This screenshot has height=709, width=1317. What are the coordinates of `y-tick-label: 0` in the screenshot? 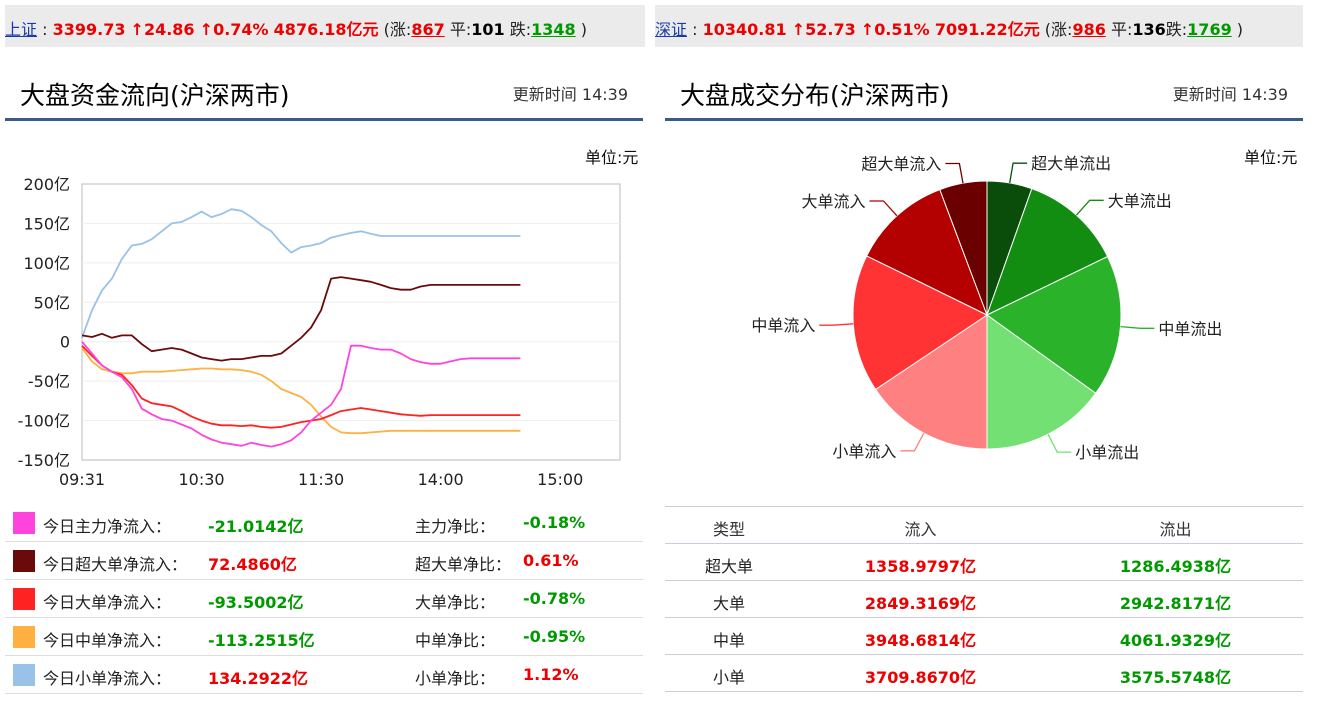 It's located at (65, 342).